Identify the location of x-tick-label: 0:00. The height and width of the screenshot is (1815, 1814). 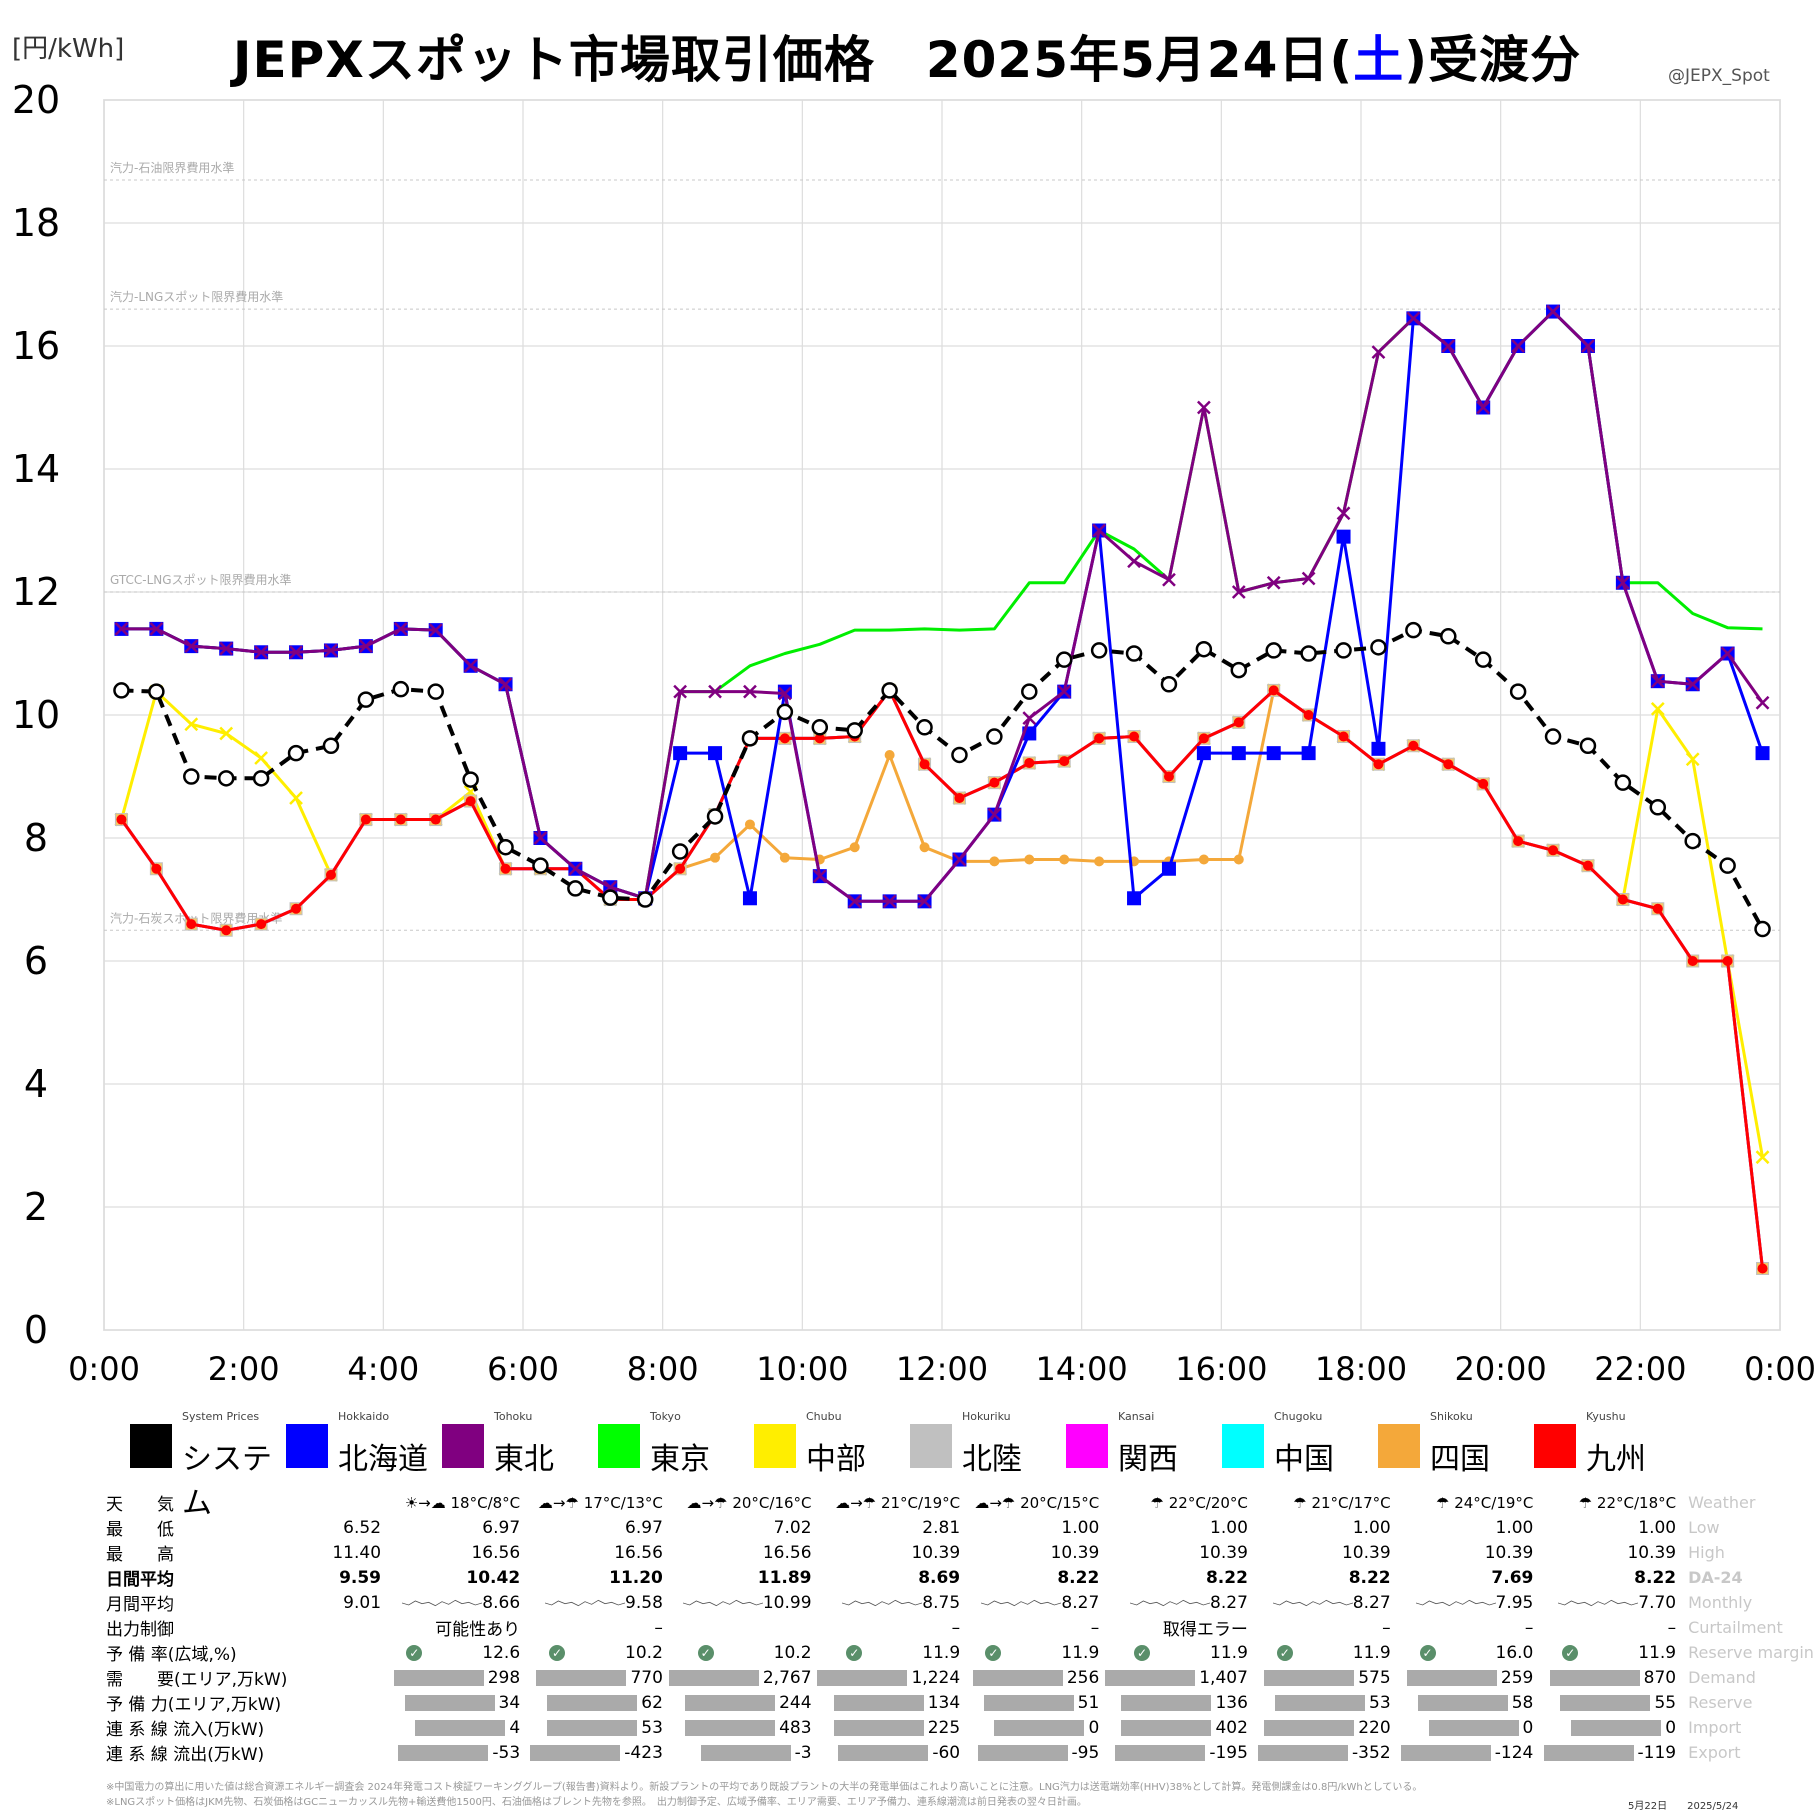
(1779, 1369).